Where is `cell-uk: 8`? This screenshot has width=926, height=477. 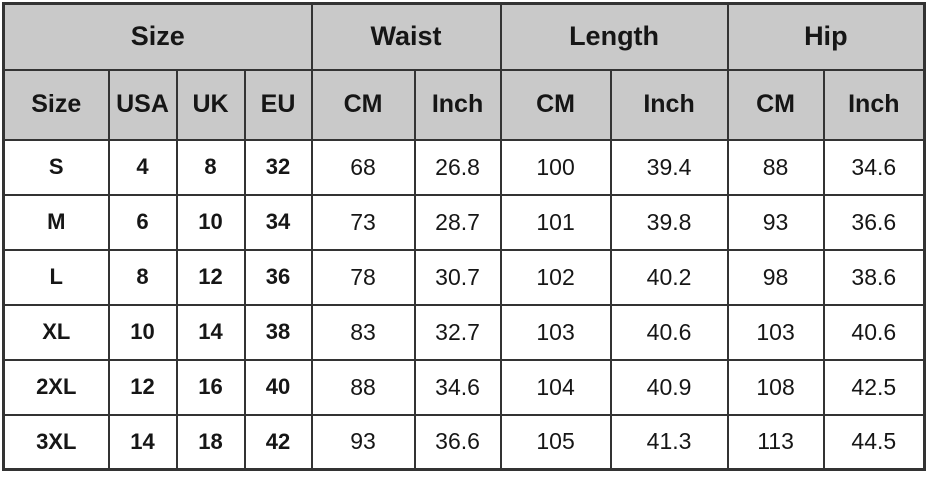
cell-uk: 8 is located at coordinates (210, 167).